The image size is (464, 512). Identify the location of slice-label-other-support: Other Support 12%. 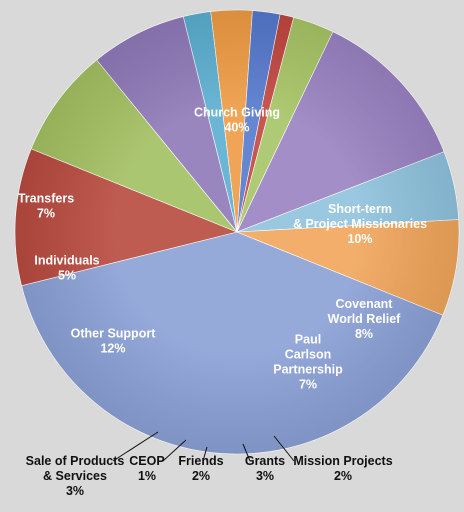
(114, 341).